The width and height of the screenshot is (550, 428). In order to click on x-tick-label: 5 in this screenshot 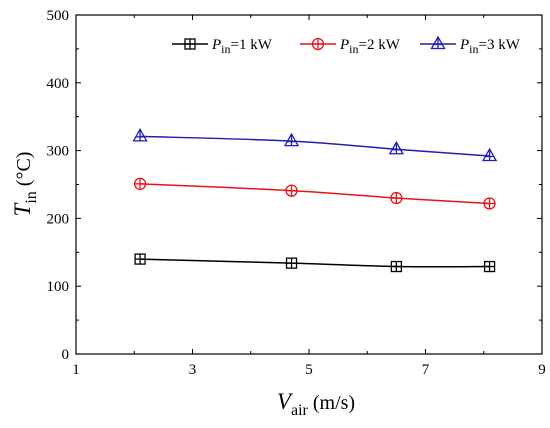, I will do `click(309, 370)`.